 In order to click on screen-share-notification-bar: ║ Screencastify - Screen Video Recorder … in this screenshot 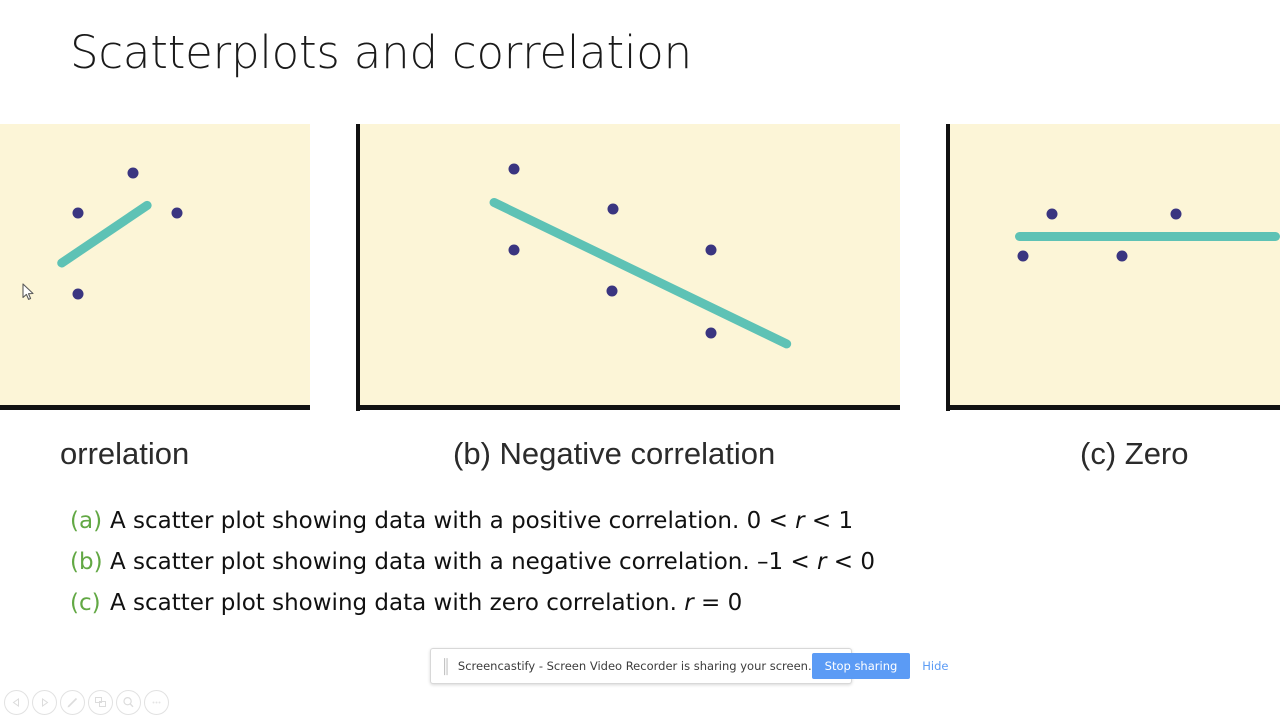, I will do `click(689, 666)`.